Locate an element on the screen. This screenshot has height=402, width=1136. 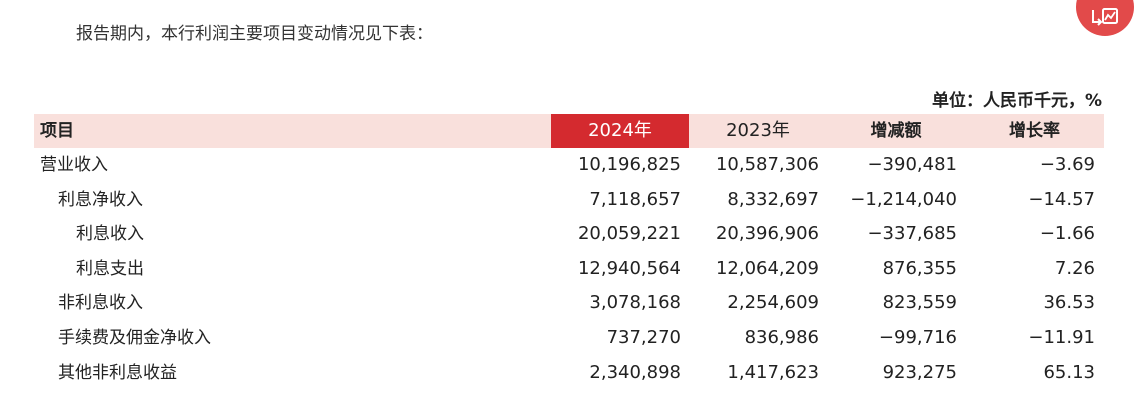
report-chart-icon is located at coordinates (1105, 17).